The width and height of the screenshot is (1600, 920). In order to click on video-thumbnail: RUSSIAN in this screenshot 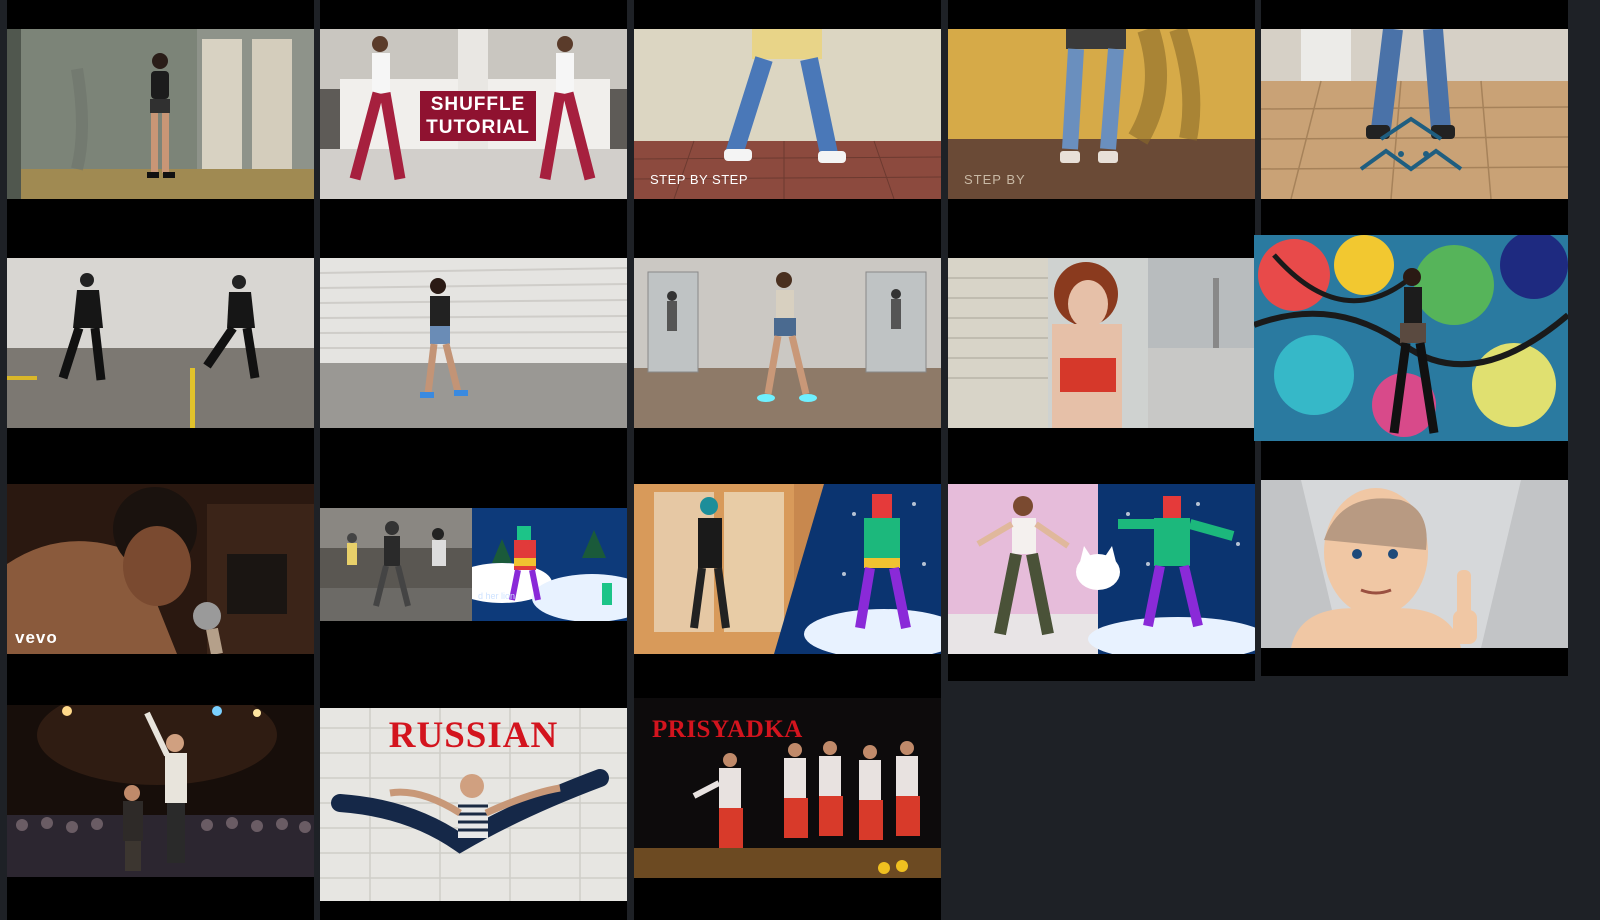, I will do `click(473, 804)`.